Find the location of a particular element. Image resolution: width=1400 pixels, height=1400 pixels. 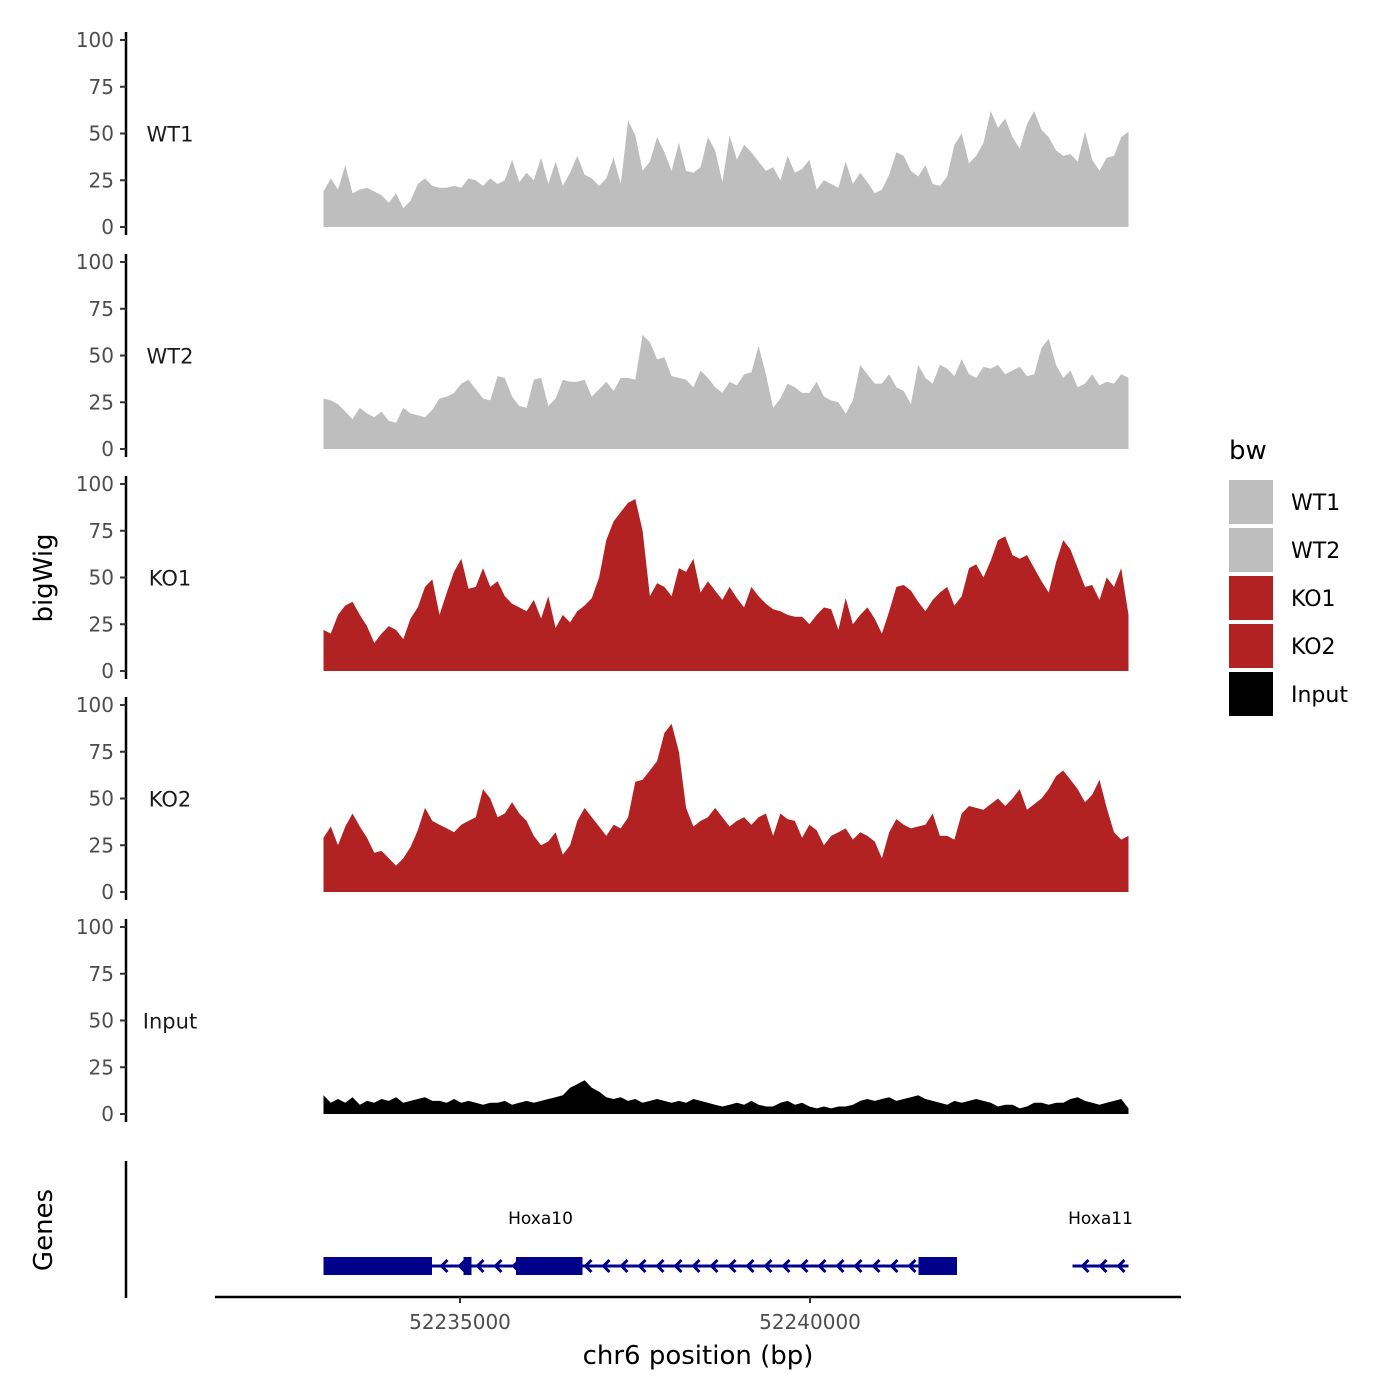

legend-swatch-ko1 is located at coordinates (1251, 598).